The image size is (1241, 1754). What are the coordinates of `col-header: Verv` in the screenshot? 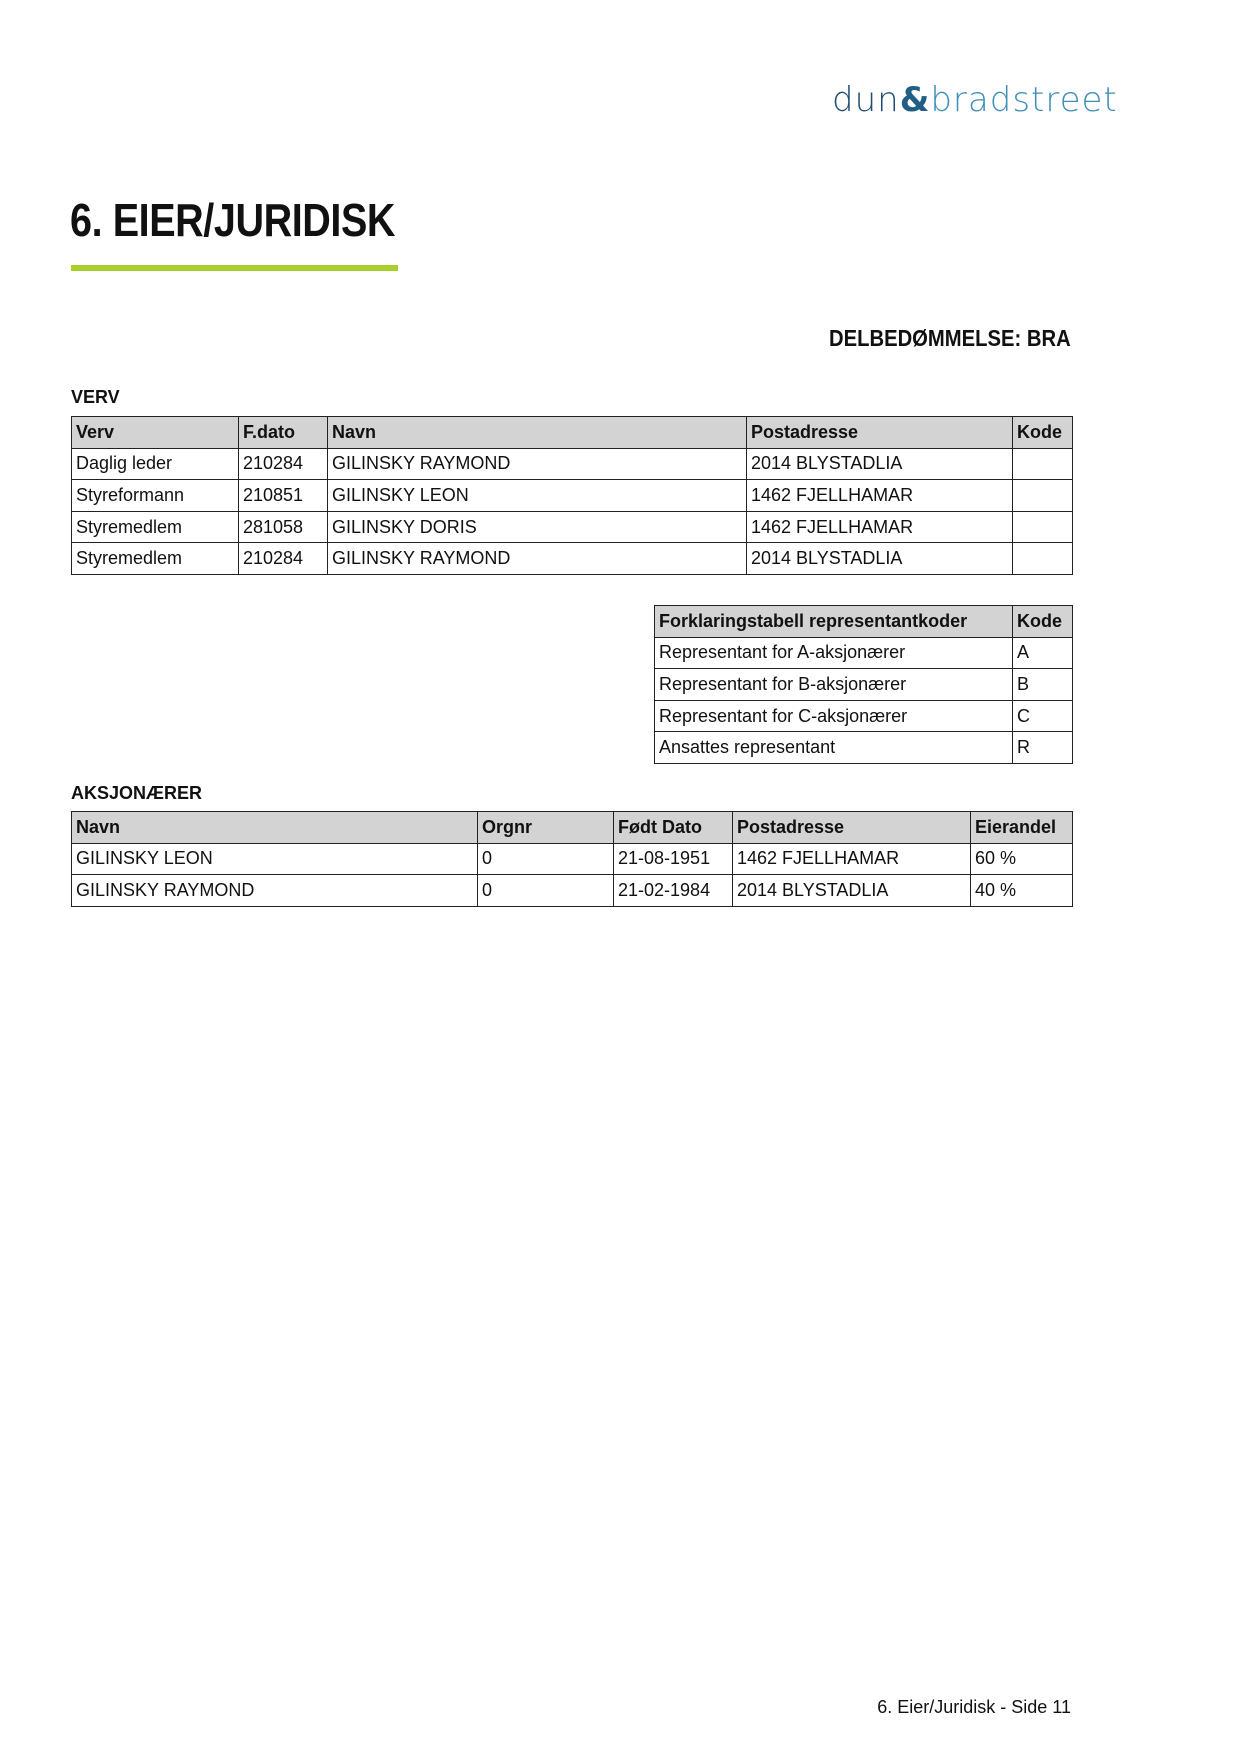 It's located at (155, 432).